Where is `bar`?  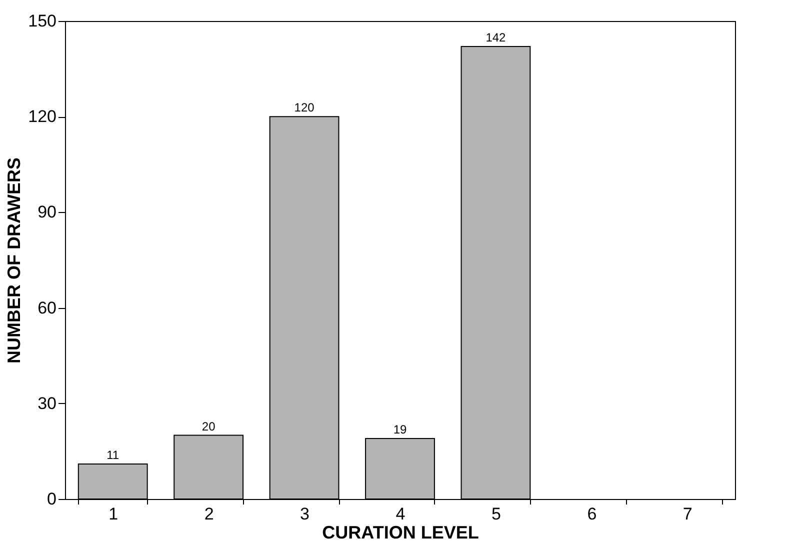 bar is located at coordinates (304, 308).